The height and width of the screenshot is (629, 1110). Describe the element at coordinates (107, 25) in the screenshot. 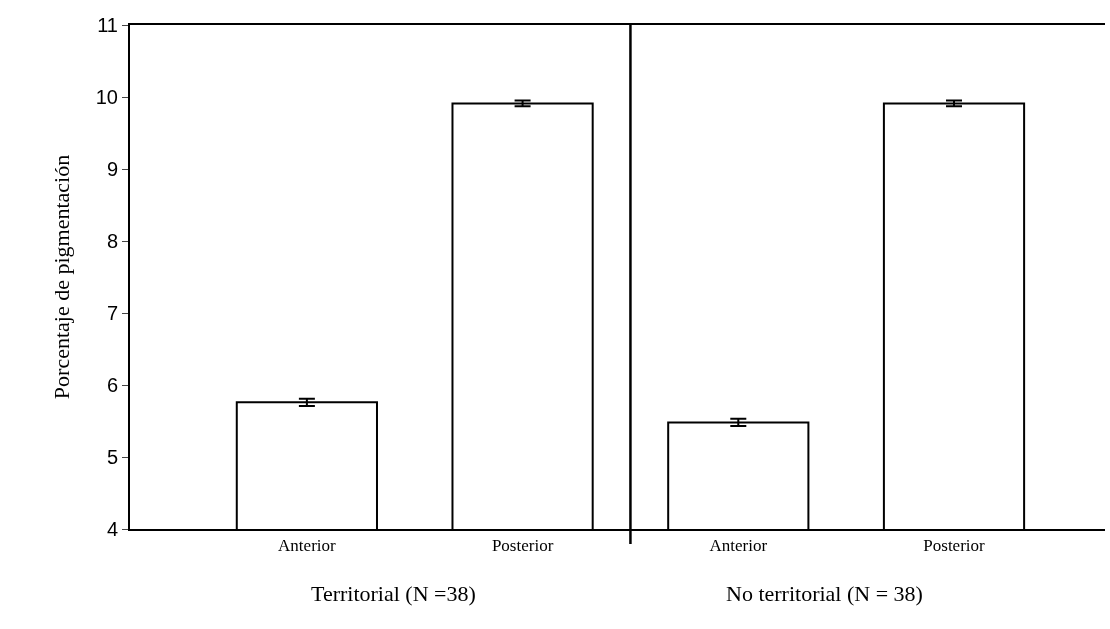

I see `y-tick-label: 11` at that location.